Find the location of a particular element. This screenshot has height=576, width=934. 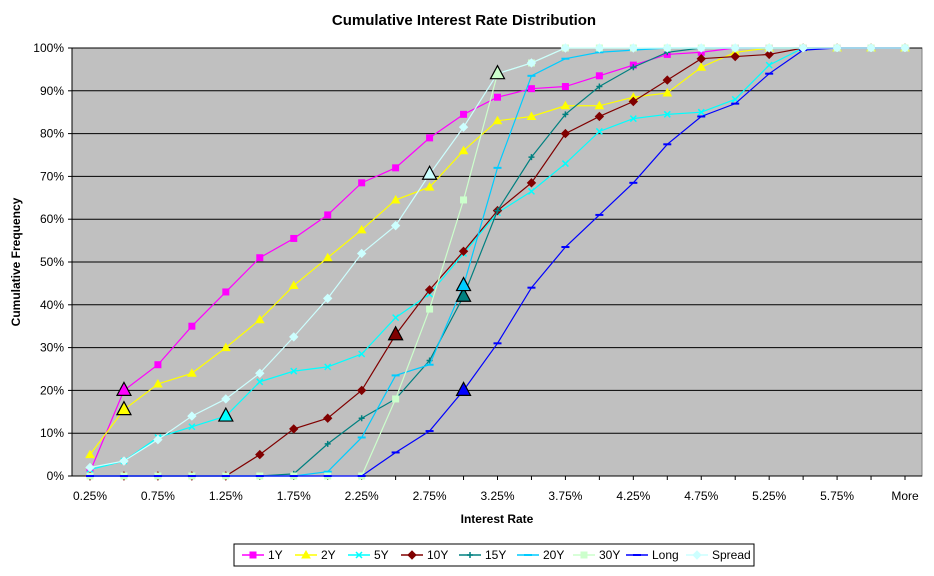

y-tick-label: 20% is located at coordinates (52, 390).